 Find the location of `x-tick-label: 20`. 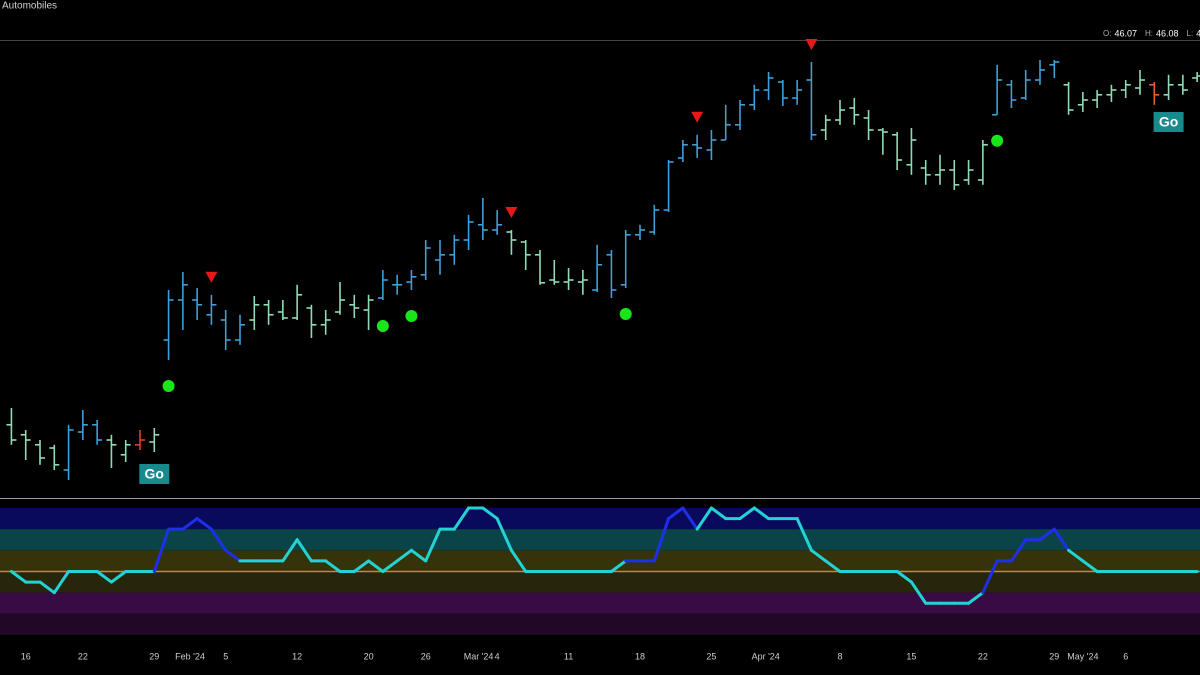

x-tick-label: 20 is located at coordinates (369, 656).